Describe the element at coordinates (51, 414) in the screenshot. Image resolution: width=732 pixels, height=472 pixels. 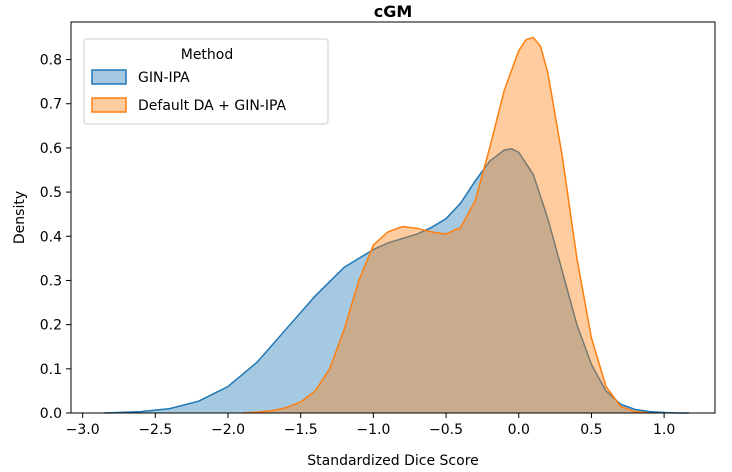
I see `y-tick-label: 0.0` at that location.